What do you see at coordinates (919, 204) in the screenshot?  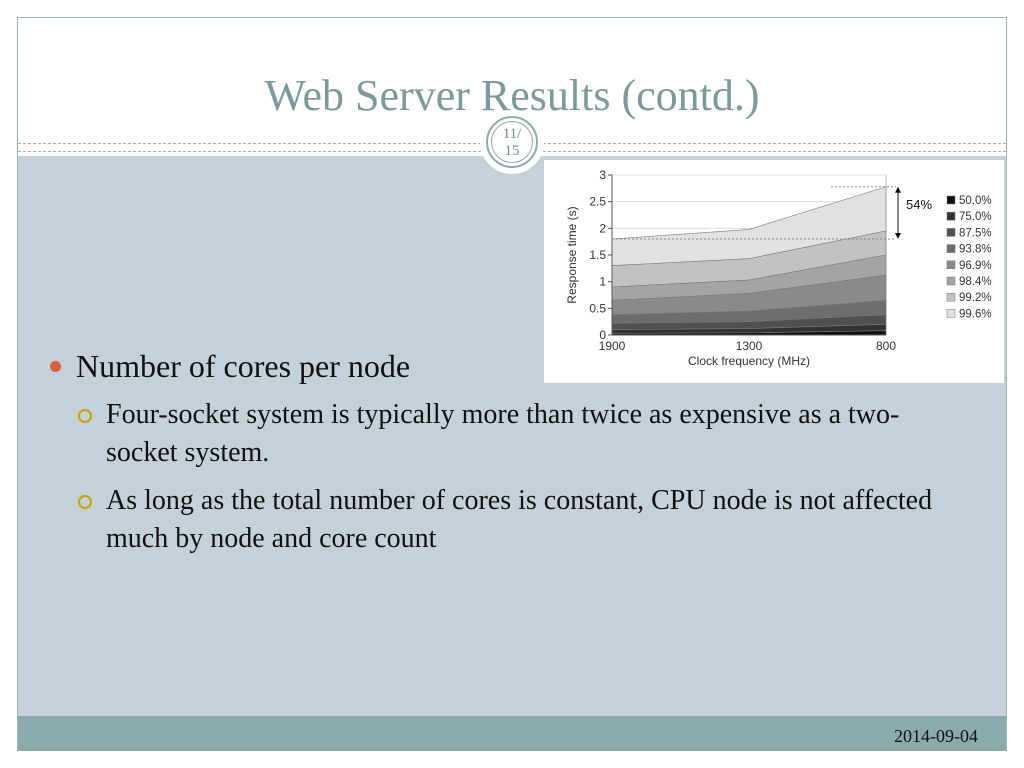 I see `annotation-label: 54%` at bounding box center [919, 204].